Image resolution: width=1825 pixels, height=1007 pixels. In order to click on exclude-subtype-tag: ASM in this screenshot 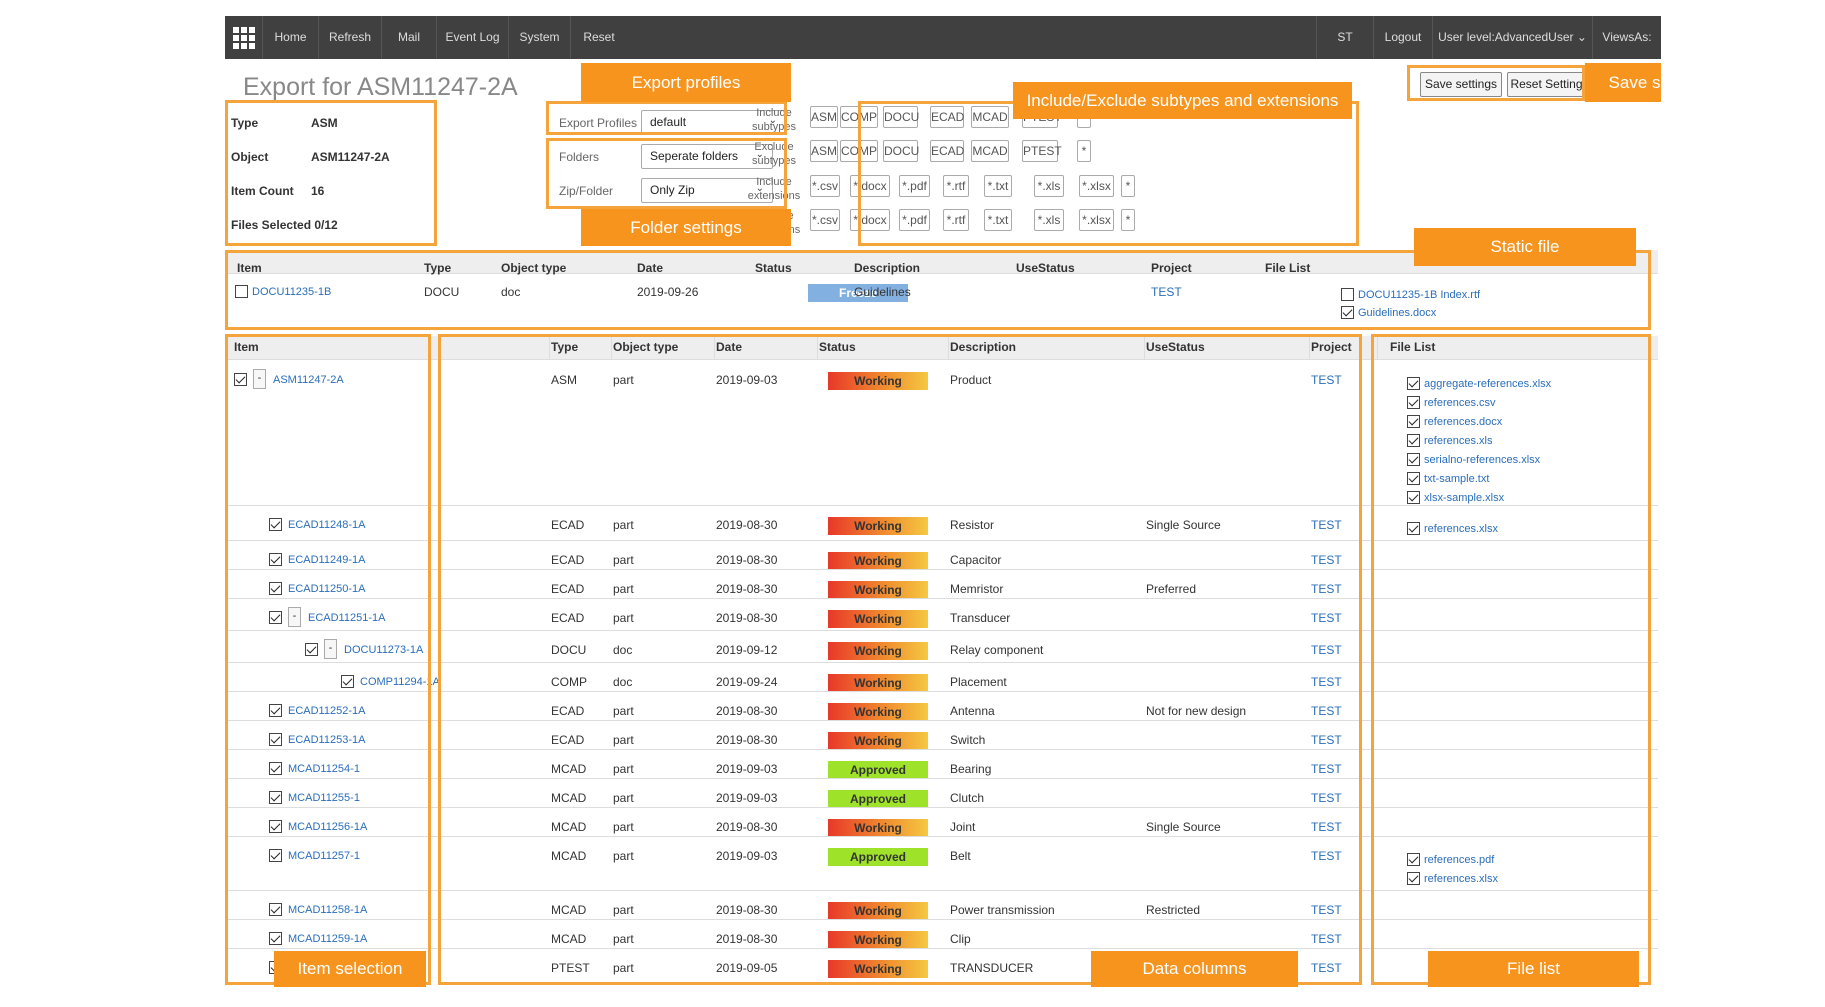, I will do `click(824, 151)`.